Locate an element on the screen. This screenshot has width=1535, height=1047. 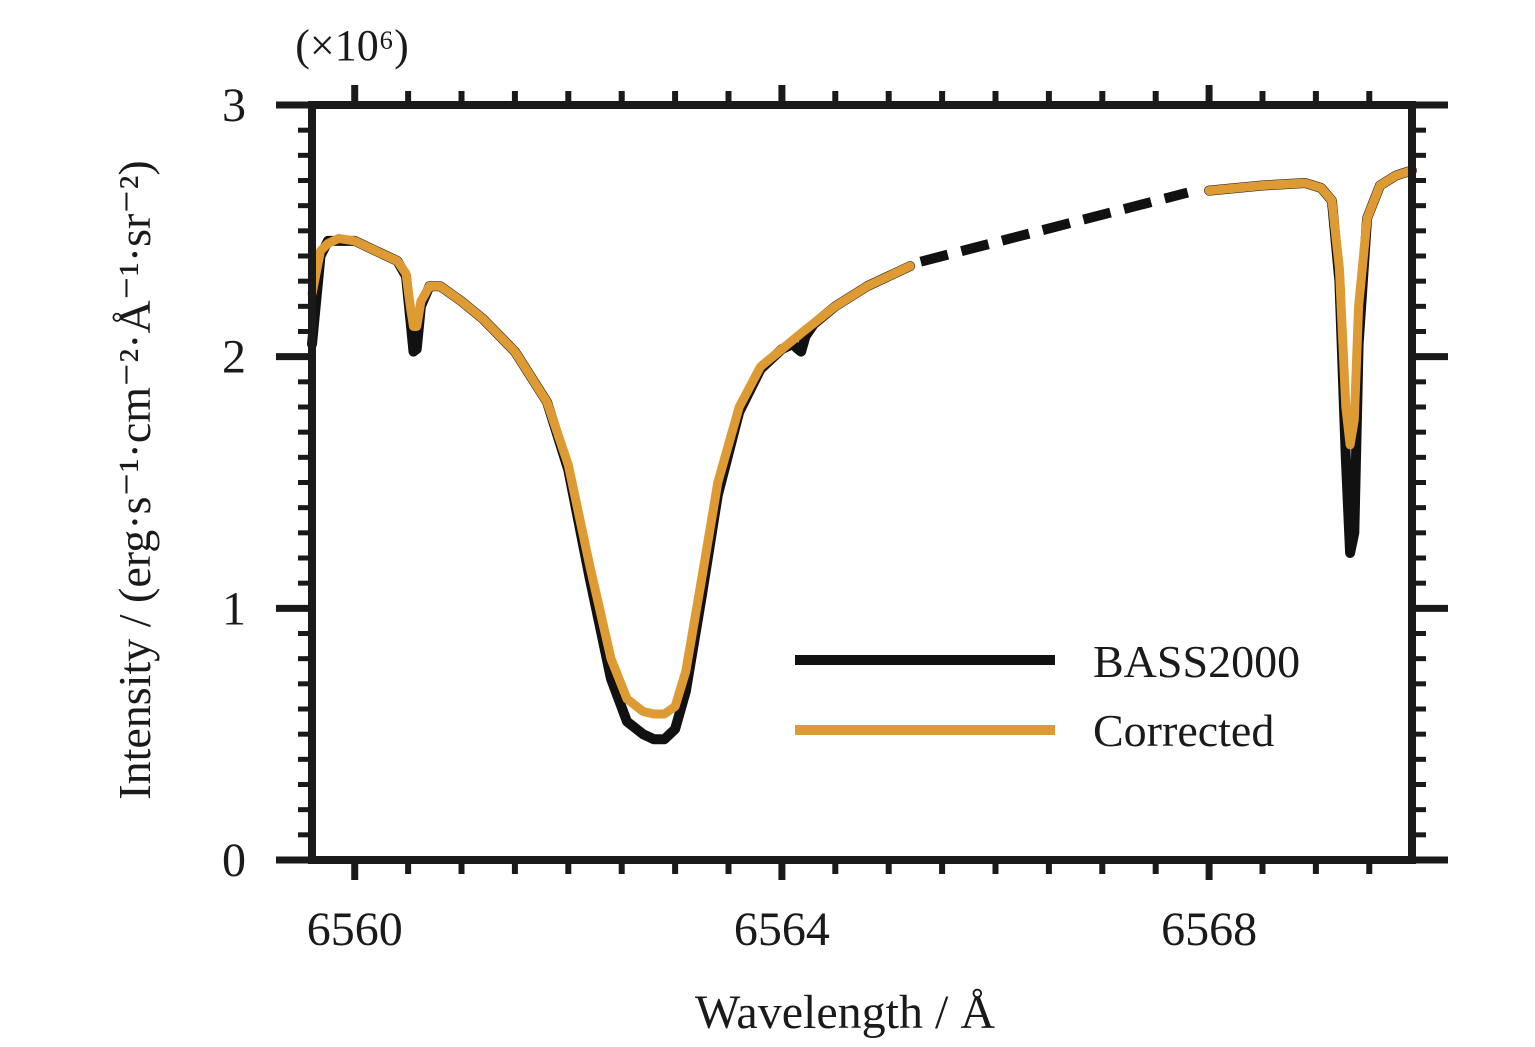
series-line-bass2000-right is located at coordinates (1310, 361).